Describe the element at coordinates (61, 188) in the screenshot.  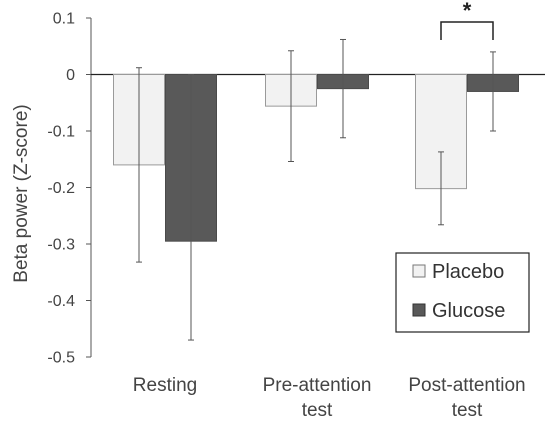
I see `y-tick-label: -0.2` at that location.